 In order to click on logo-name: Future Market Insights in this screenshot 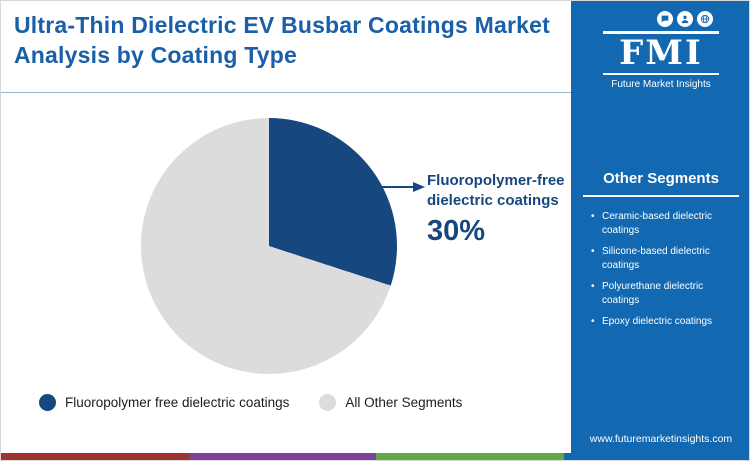, I will do `click(661, 85)`.